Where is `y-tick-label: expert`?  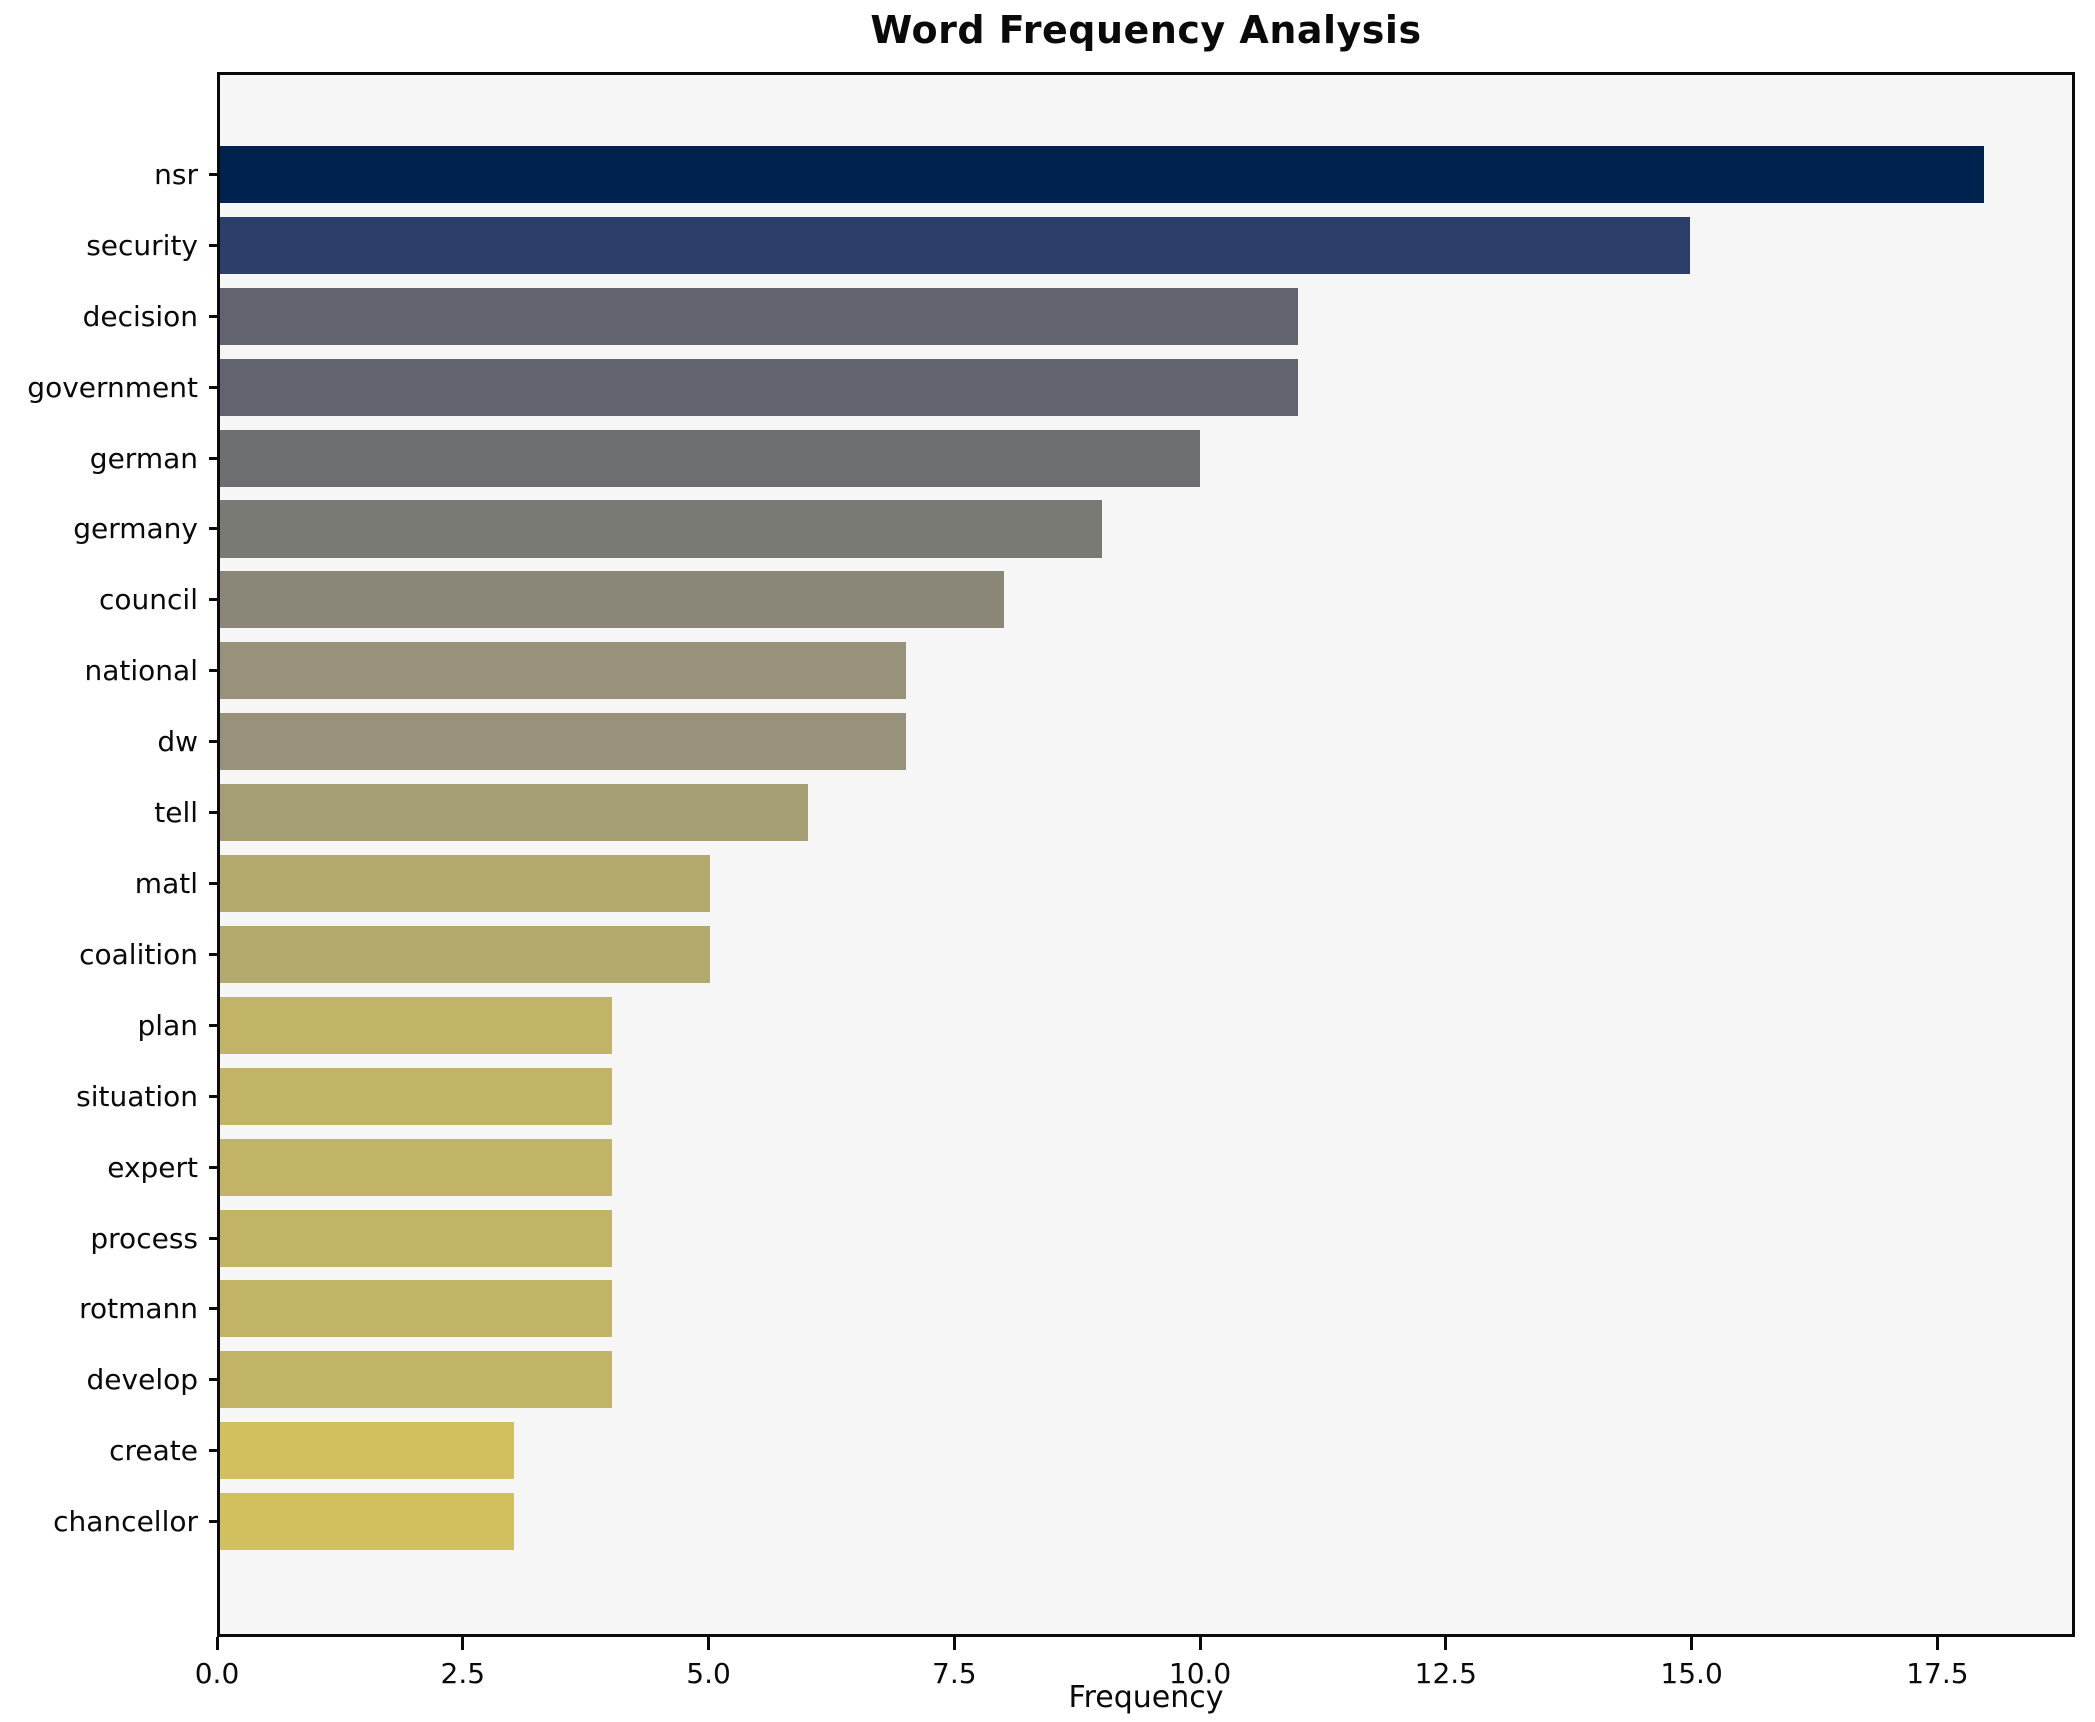 y-tick-label: expert is located at coordinates (152, 1167).